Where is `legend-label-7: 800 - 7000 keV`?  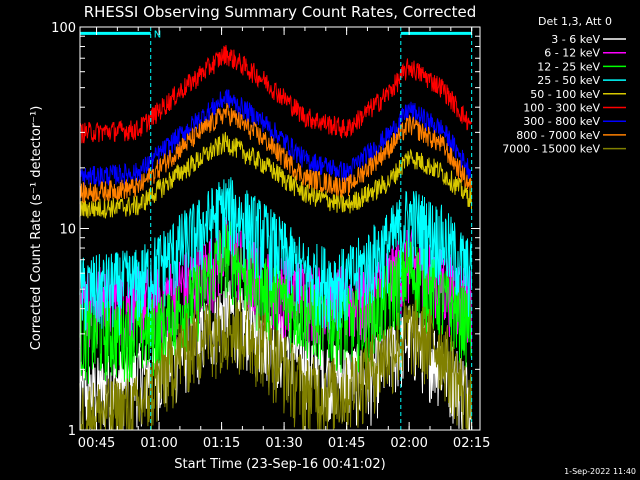 legend-label-7: 800 - 7000 keV is located at coordinates (558, 135).